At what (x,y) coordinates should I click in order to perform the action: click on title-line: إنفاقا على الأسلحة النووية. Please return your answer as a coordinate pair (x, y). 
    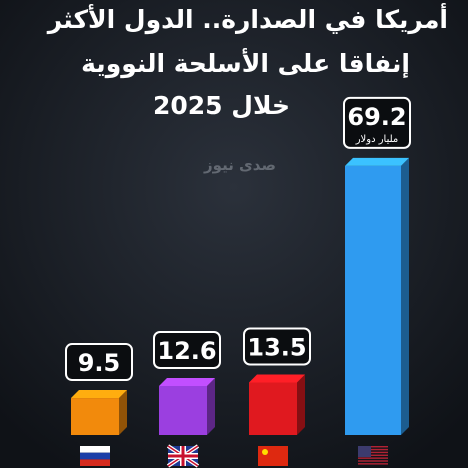
    Looking at the image, I should click on (245, 63).